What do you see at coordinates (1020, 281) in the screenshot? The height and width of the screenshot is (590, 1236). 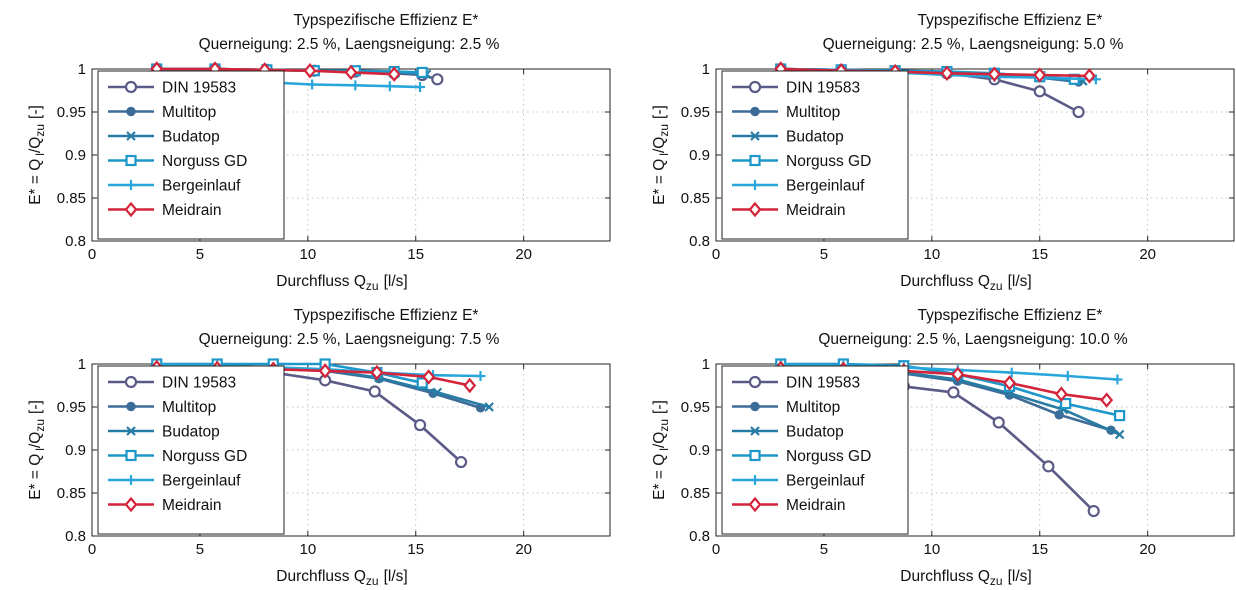 I see `x-axis-label-unit: [l/s]` at bounding box center [1020, 281].